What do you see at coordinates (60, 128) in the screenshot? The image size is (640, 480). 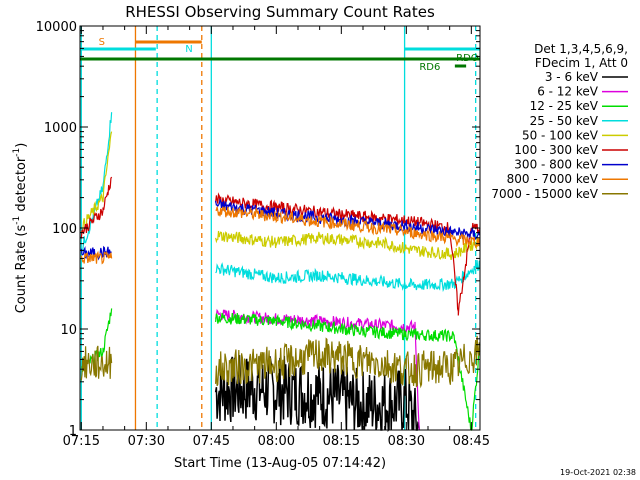 I see `y-tick-label-3: 1000` at bounding box center [60, 128].